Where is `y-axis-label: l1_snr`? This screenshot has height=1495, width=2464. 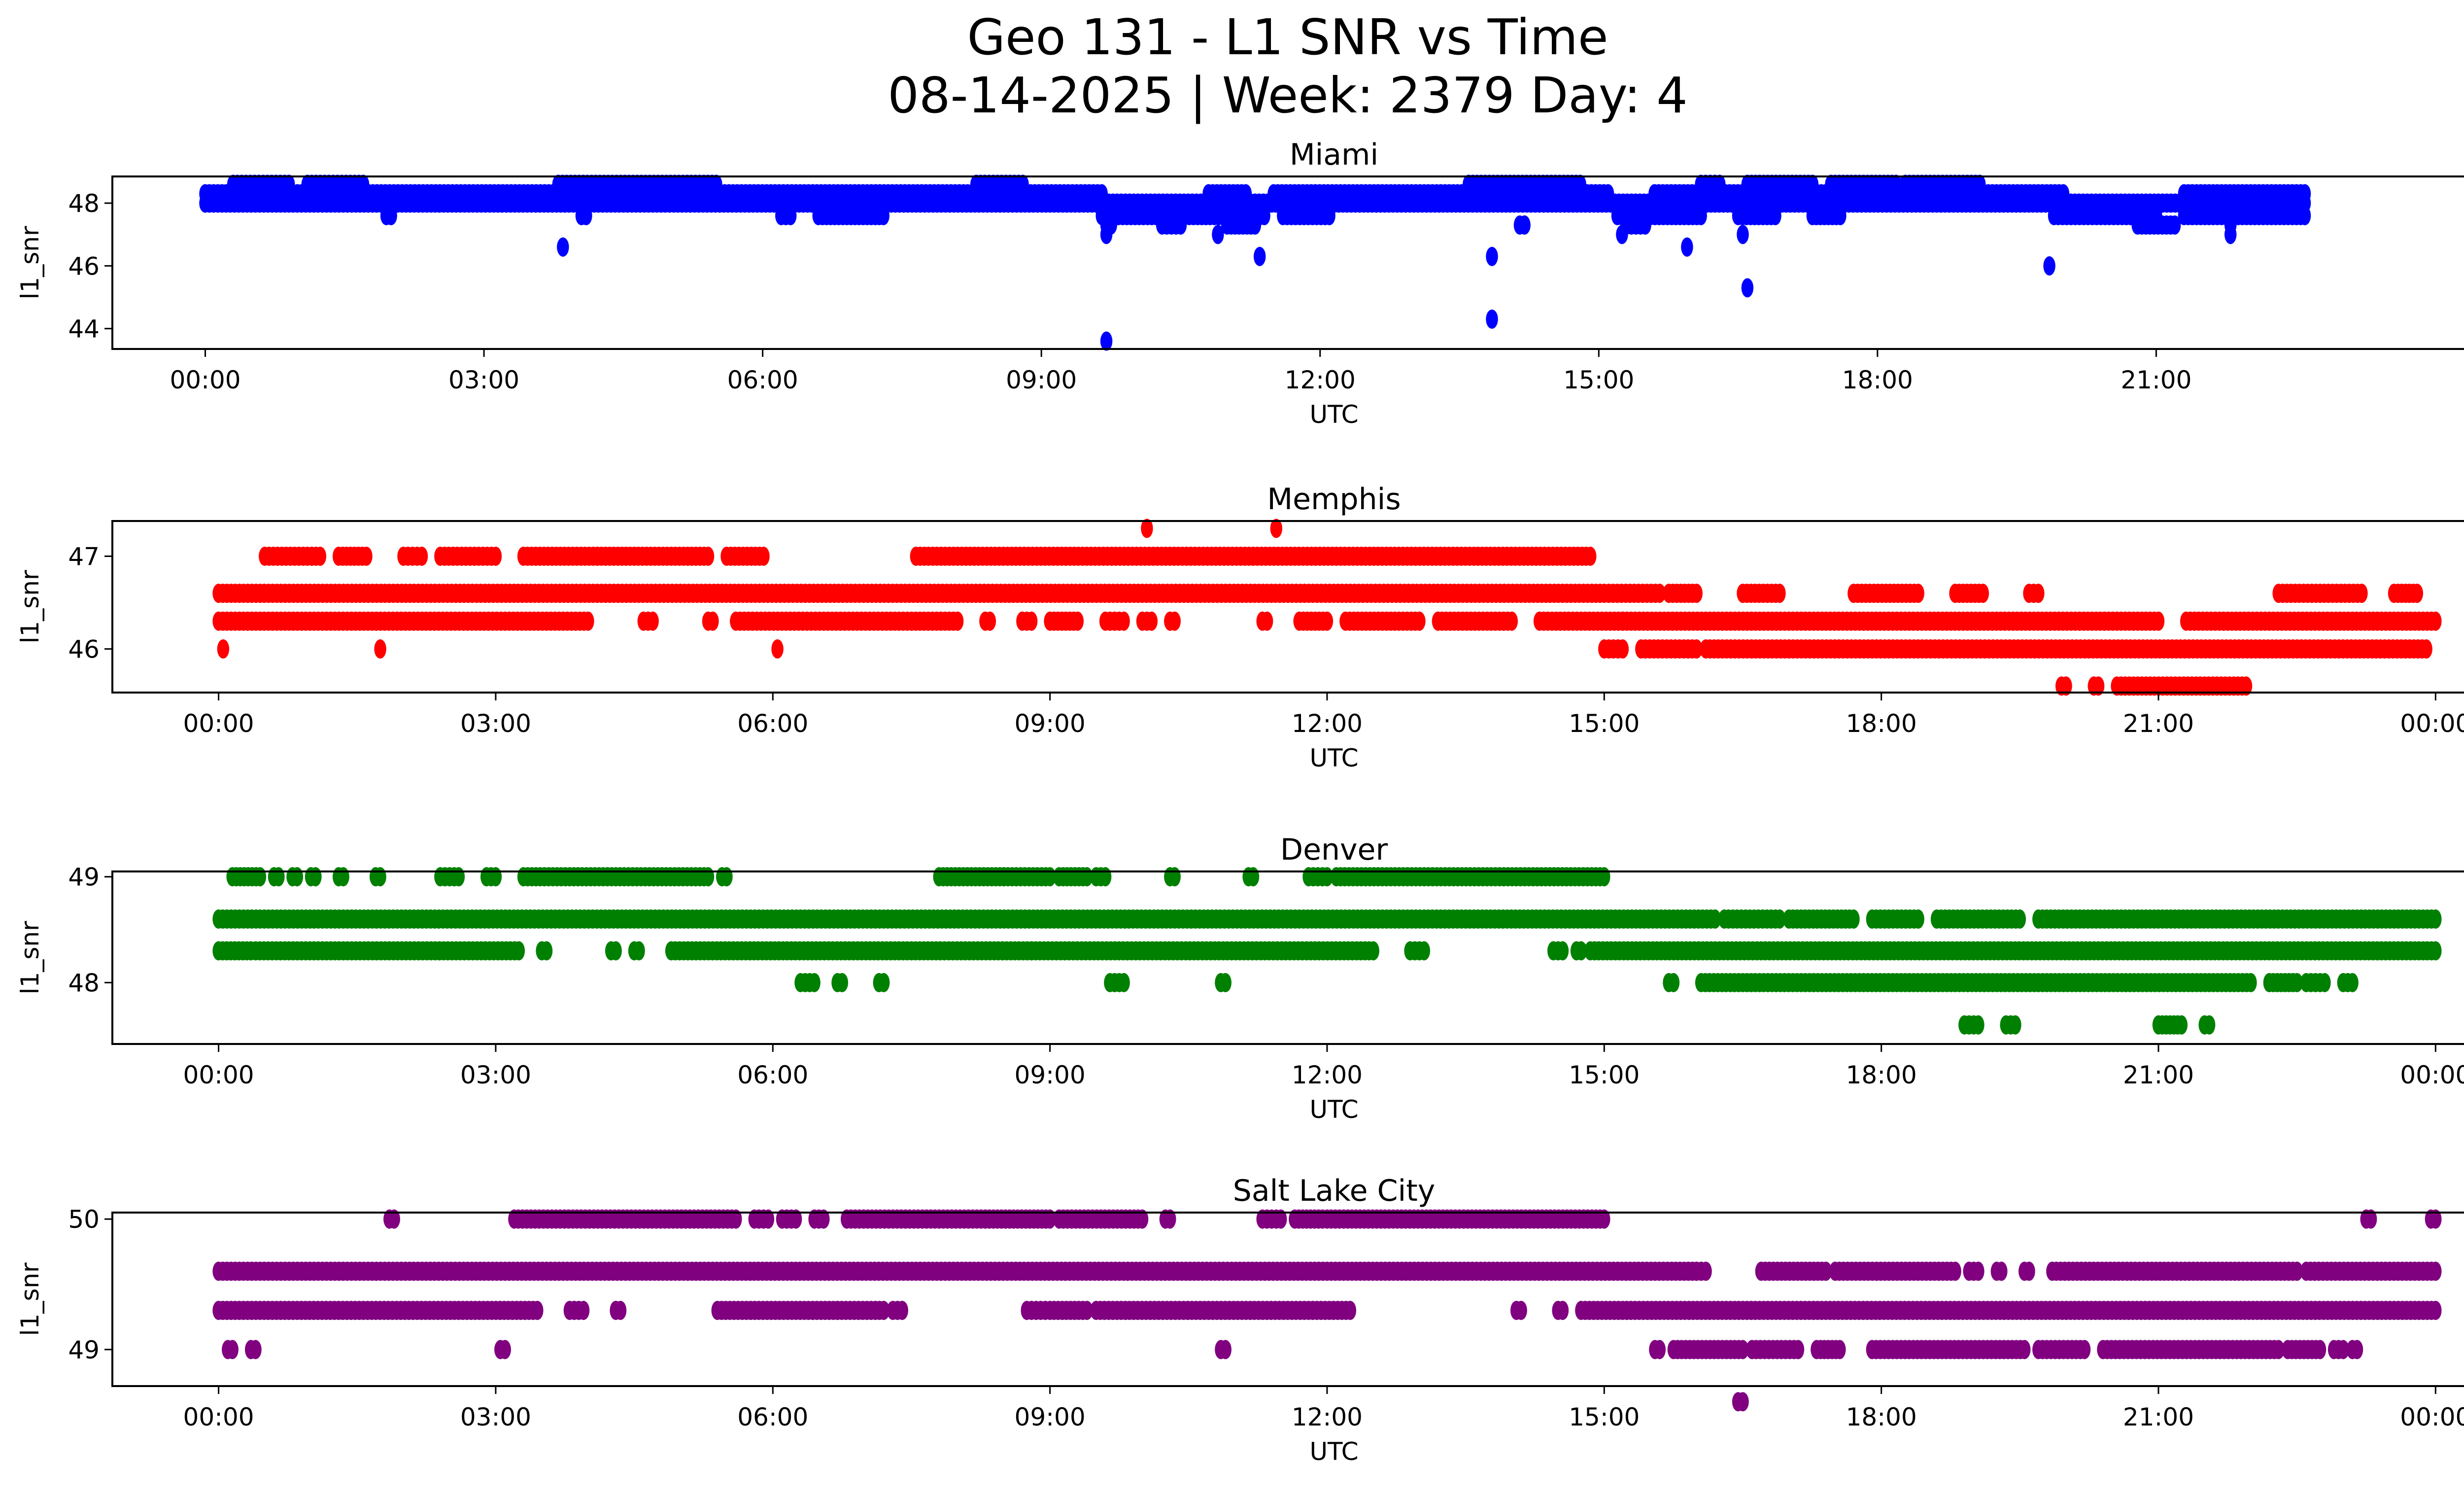
y-axis-label: l1_snr is located at coordinates (30, 262).